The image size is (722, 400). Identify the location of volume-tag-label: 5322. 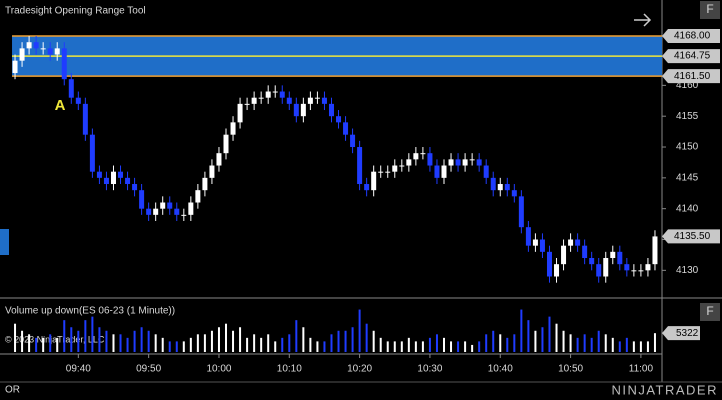
(687, 333).